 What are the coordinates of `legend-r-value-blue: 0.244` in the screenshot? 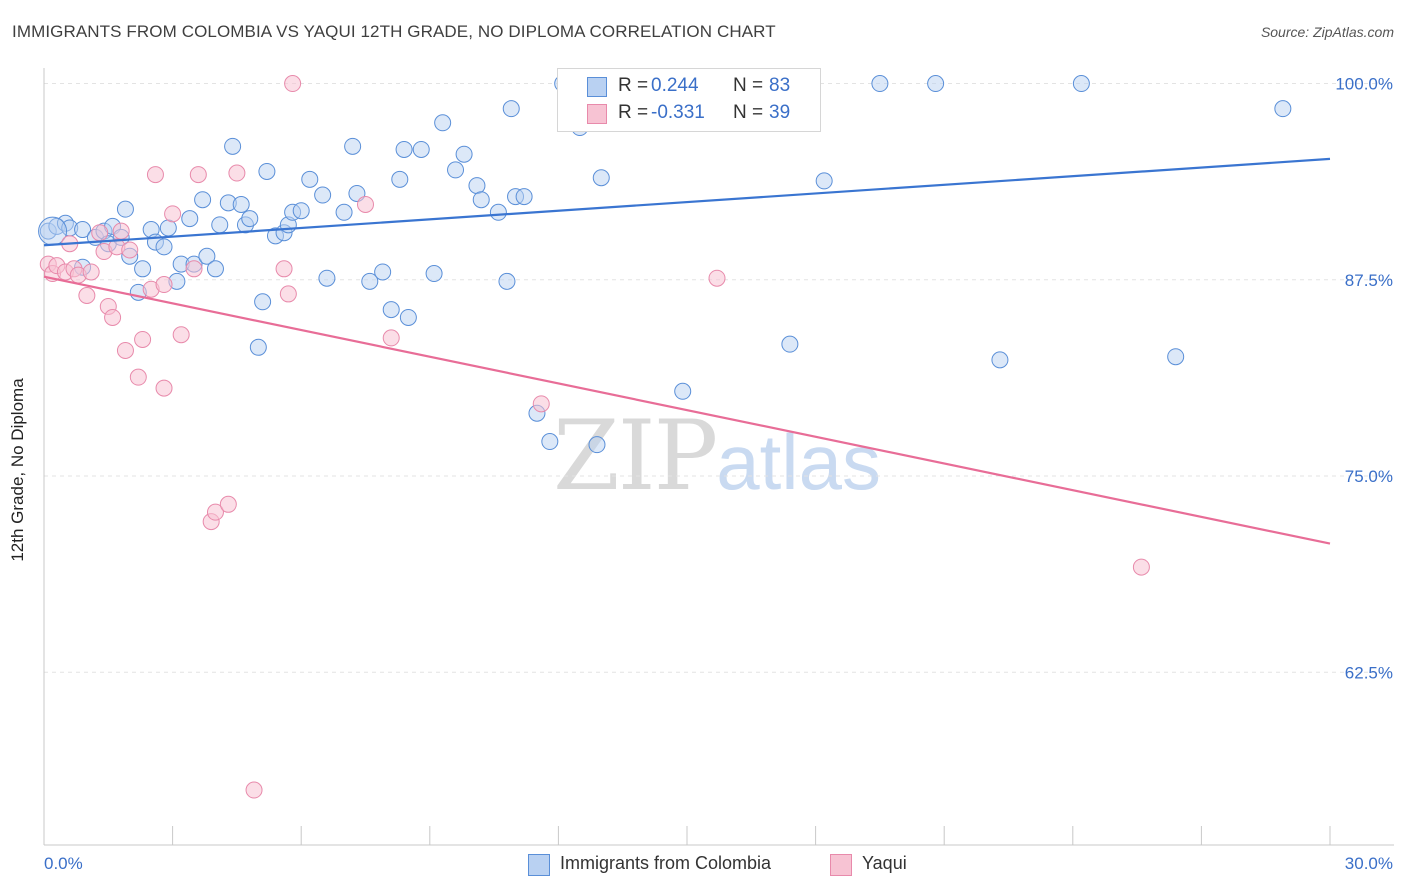 It's located at (675, 85).